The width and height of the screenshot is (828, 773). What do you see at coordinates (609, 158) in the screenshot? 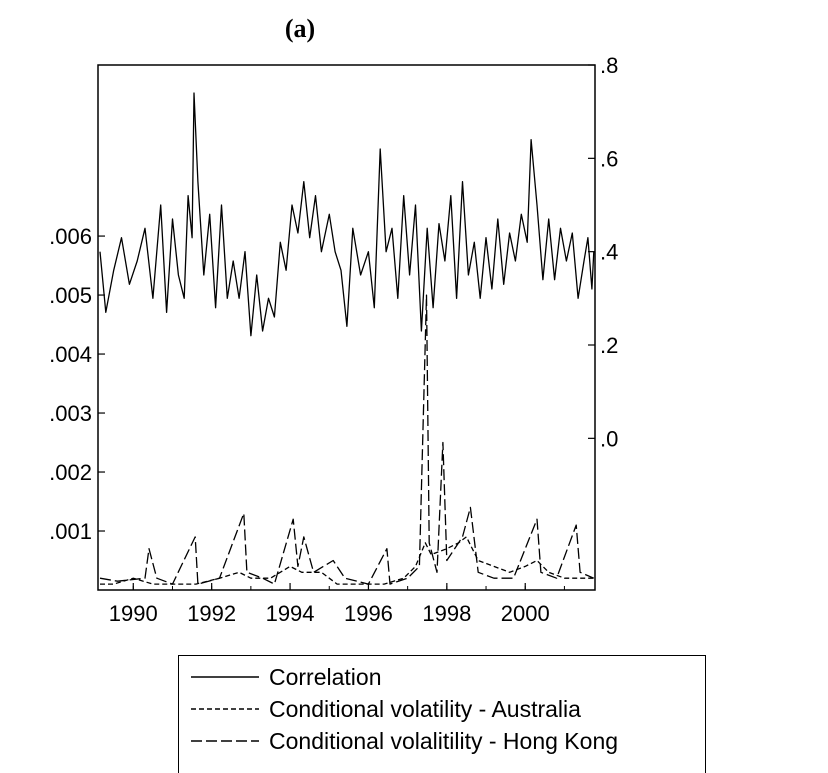
I see `right-tick-label: .6` at bounding box center [609, 158].